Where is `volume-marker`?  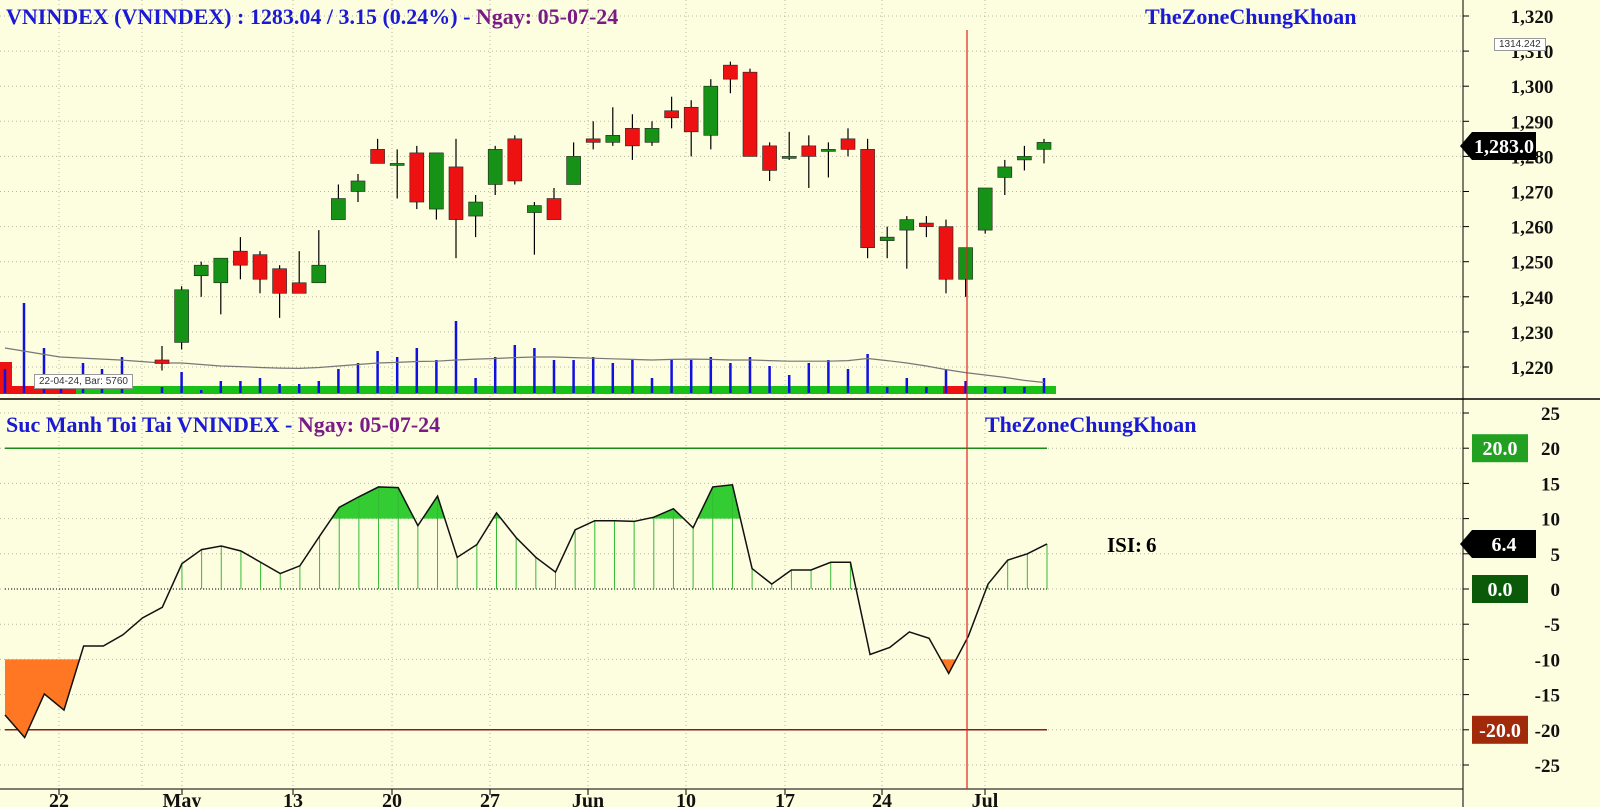
volume-marker is located at coordinates (955, 390).